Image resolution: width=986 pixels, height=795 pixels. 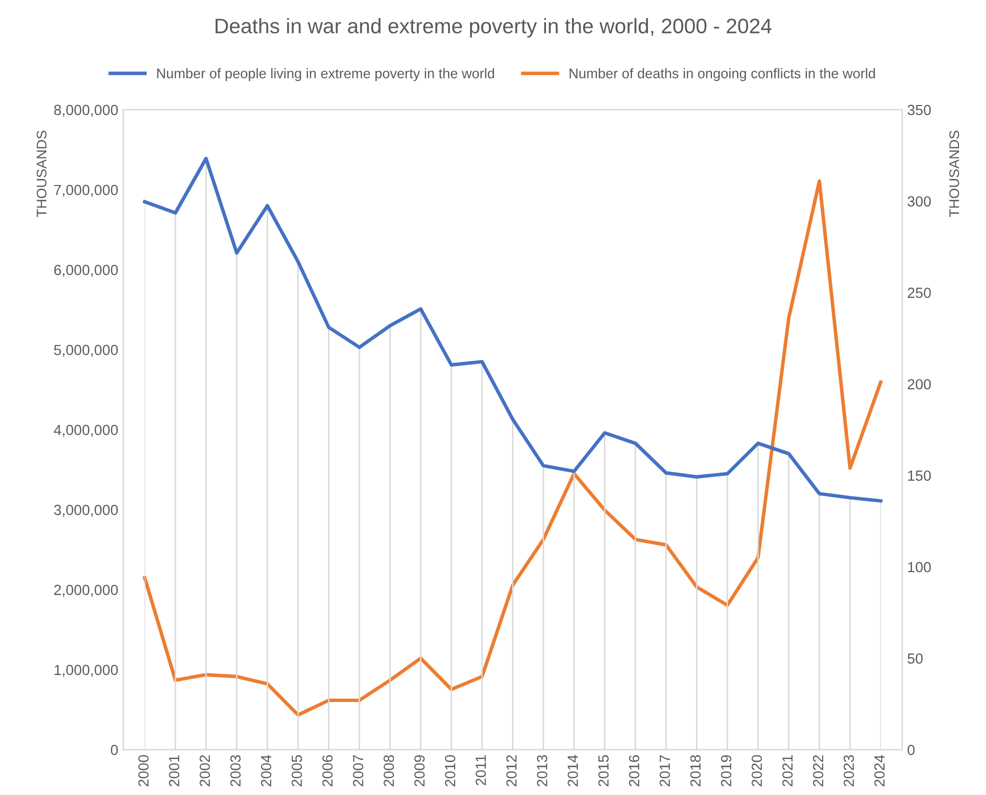 What do you see at coordinates (879, 770) in the screenshot?
I see `x-tick-label: 2024` at bounding box center [879, 770].